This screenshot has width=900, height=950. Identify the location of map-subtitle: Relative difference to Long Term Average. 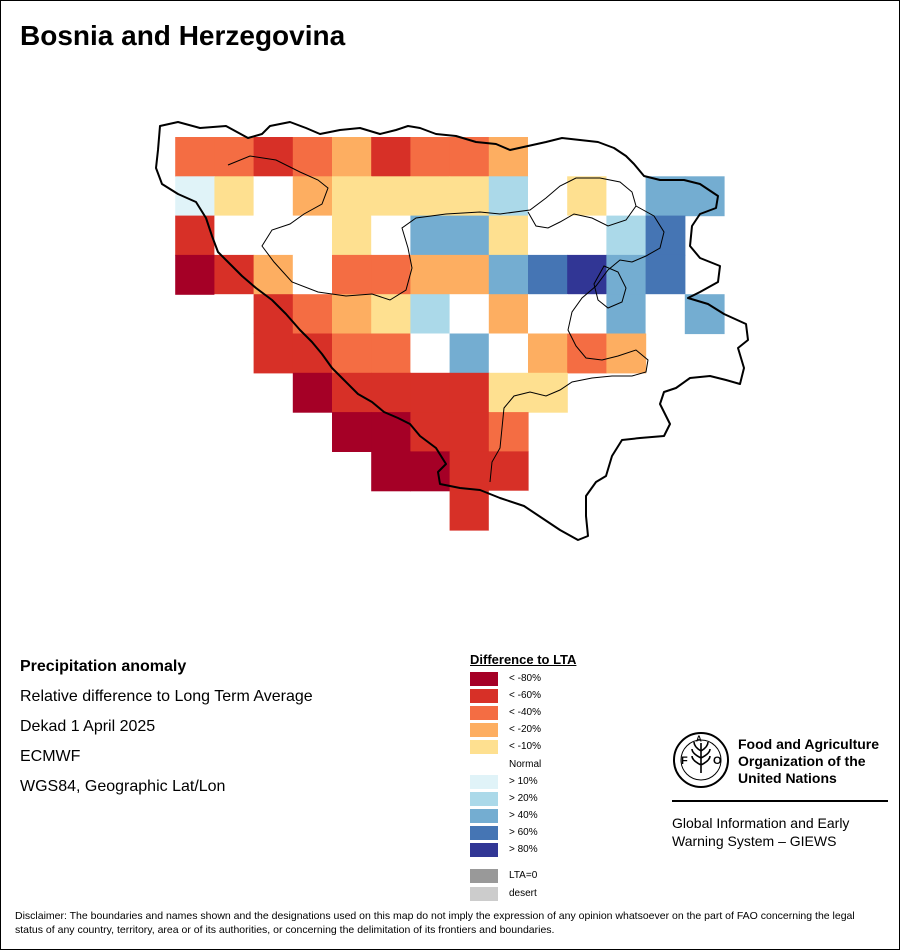
(166, 696).